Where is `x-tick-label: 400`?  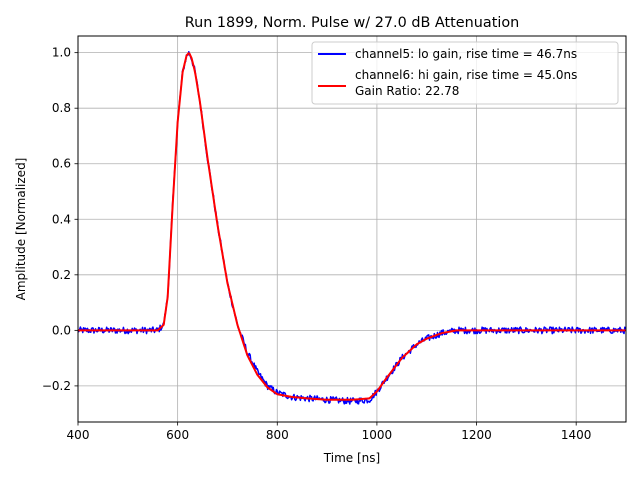
x-tick-label: 400 is located at coordinates (78, 435).